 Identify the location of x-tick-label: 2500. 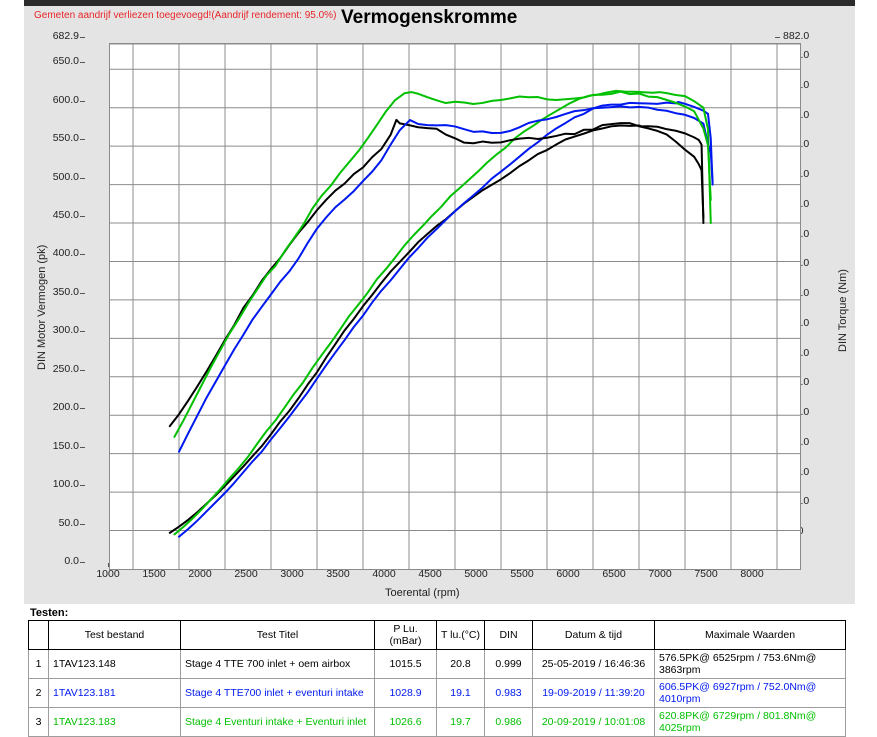
(246, 574).